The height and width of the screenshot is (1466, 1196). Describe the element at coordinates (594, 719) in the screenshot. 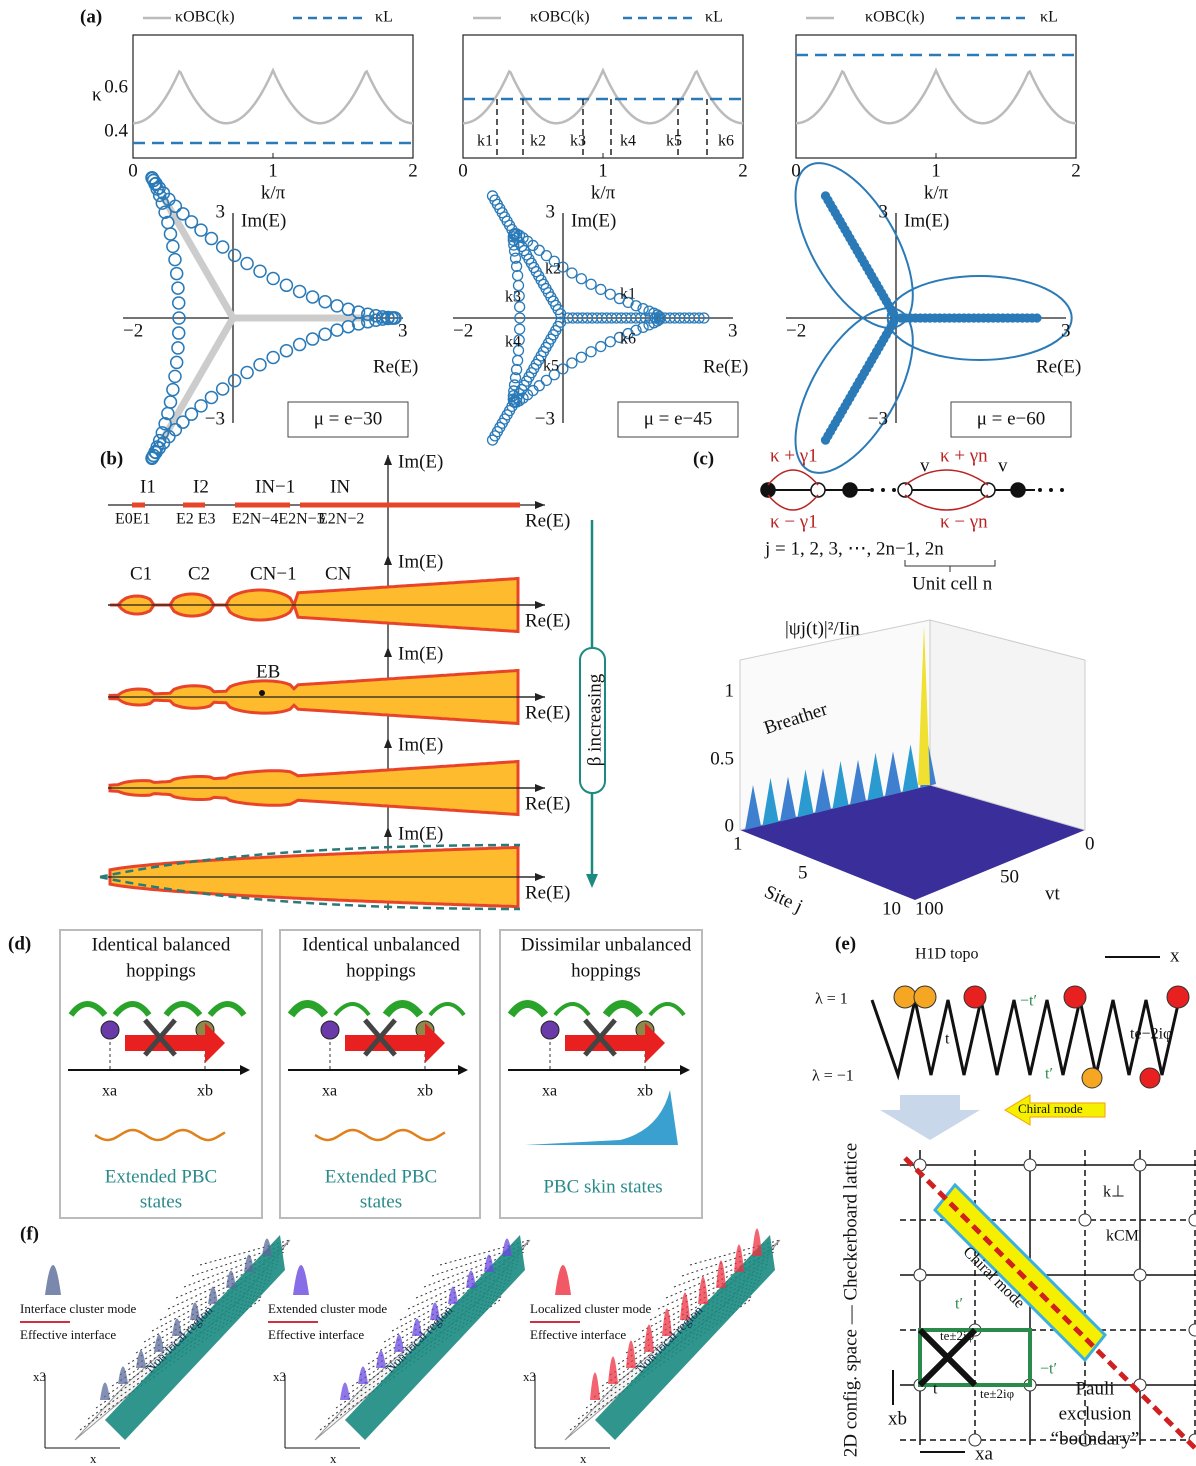

I see `arrow-label: β increasing` at that location.